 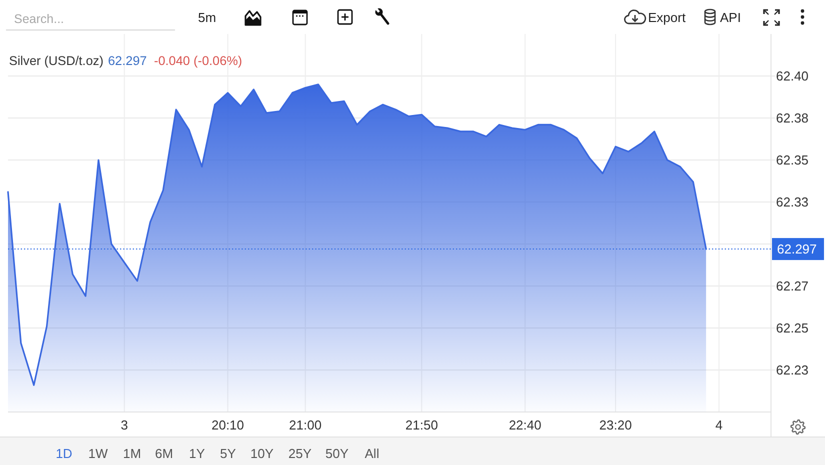 What do you see at coordinates (797, 249) in the screenshot?
I see `ref-line-label: 62.297` at bounding box center [797, 249].